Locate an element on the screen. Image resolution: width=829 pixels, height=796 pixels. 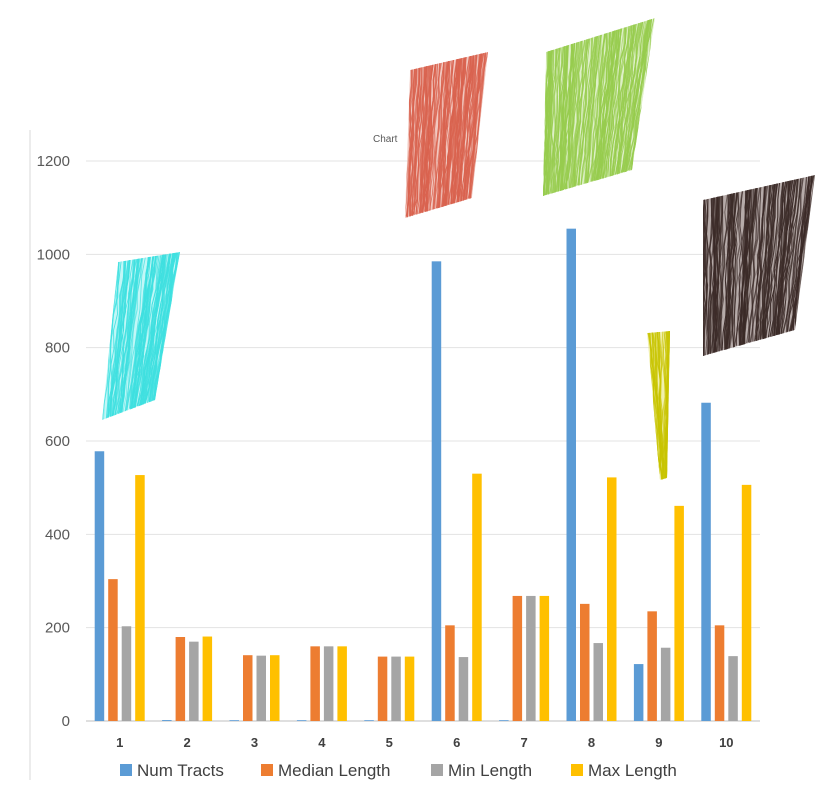
chart-title: Chart is located at coordinates (385, 139).